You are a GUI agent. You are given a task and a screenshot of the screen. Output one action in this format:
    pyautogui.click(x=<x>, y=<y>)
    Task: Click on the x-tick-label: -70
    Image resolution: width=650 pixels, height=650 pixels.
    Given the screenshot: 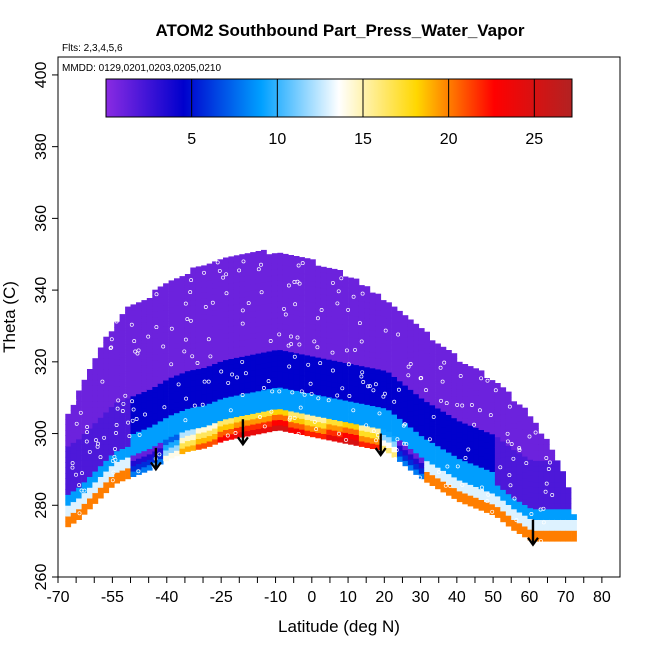 What is the action you would take?
    pyautogui.click(x=57, y=597)
    